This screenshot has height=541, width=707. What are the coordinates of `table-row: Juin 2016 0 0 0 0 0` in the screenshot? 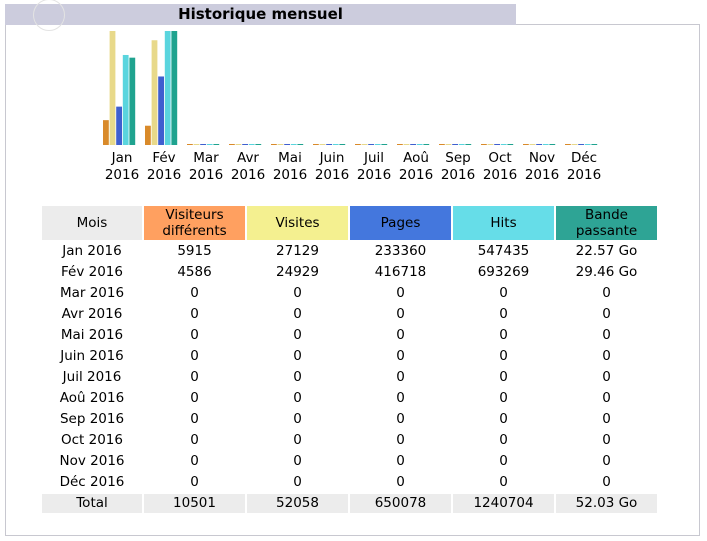 It's located at (349, 356).